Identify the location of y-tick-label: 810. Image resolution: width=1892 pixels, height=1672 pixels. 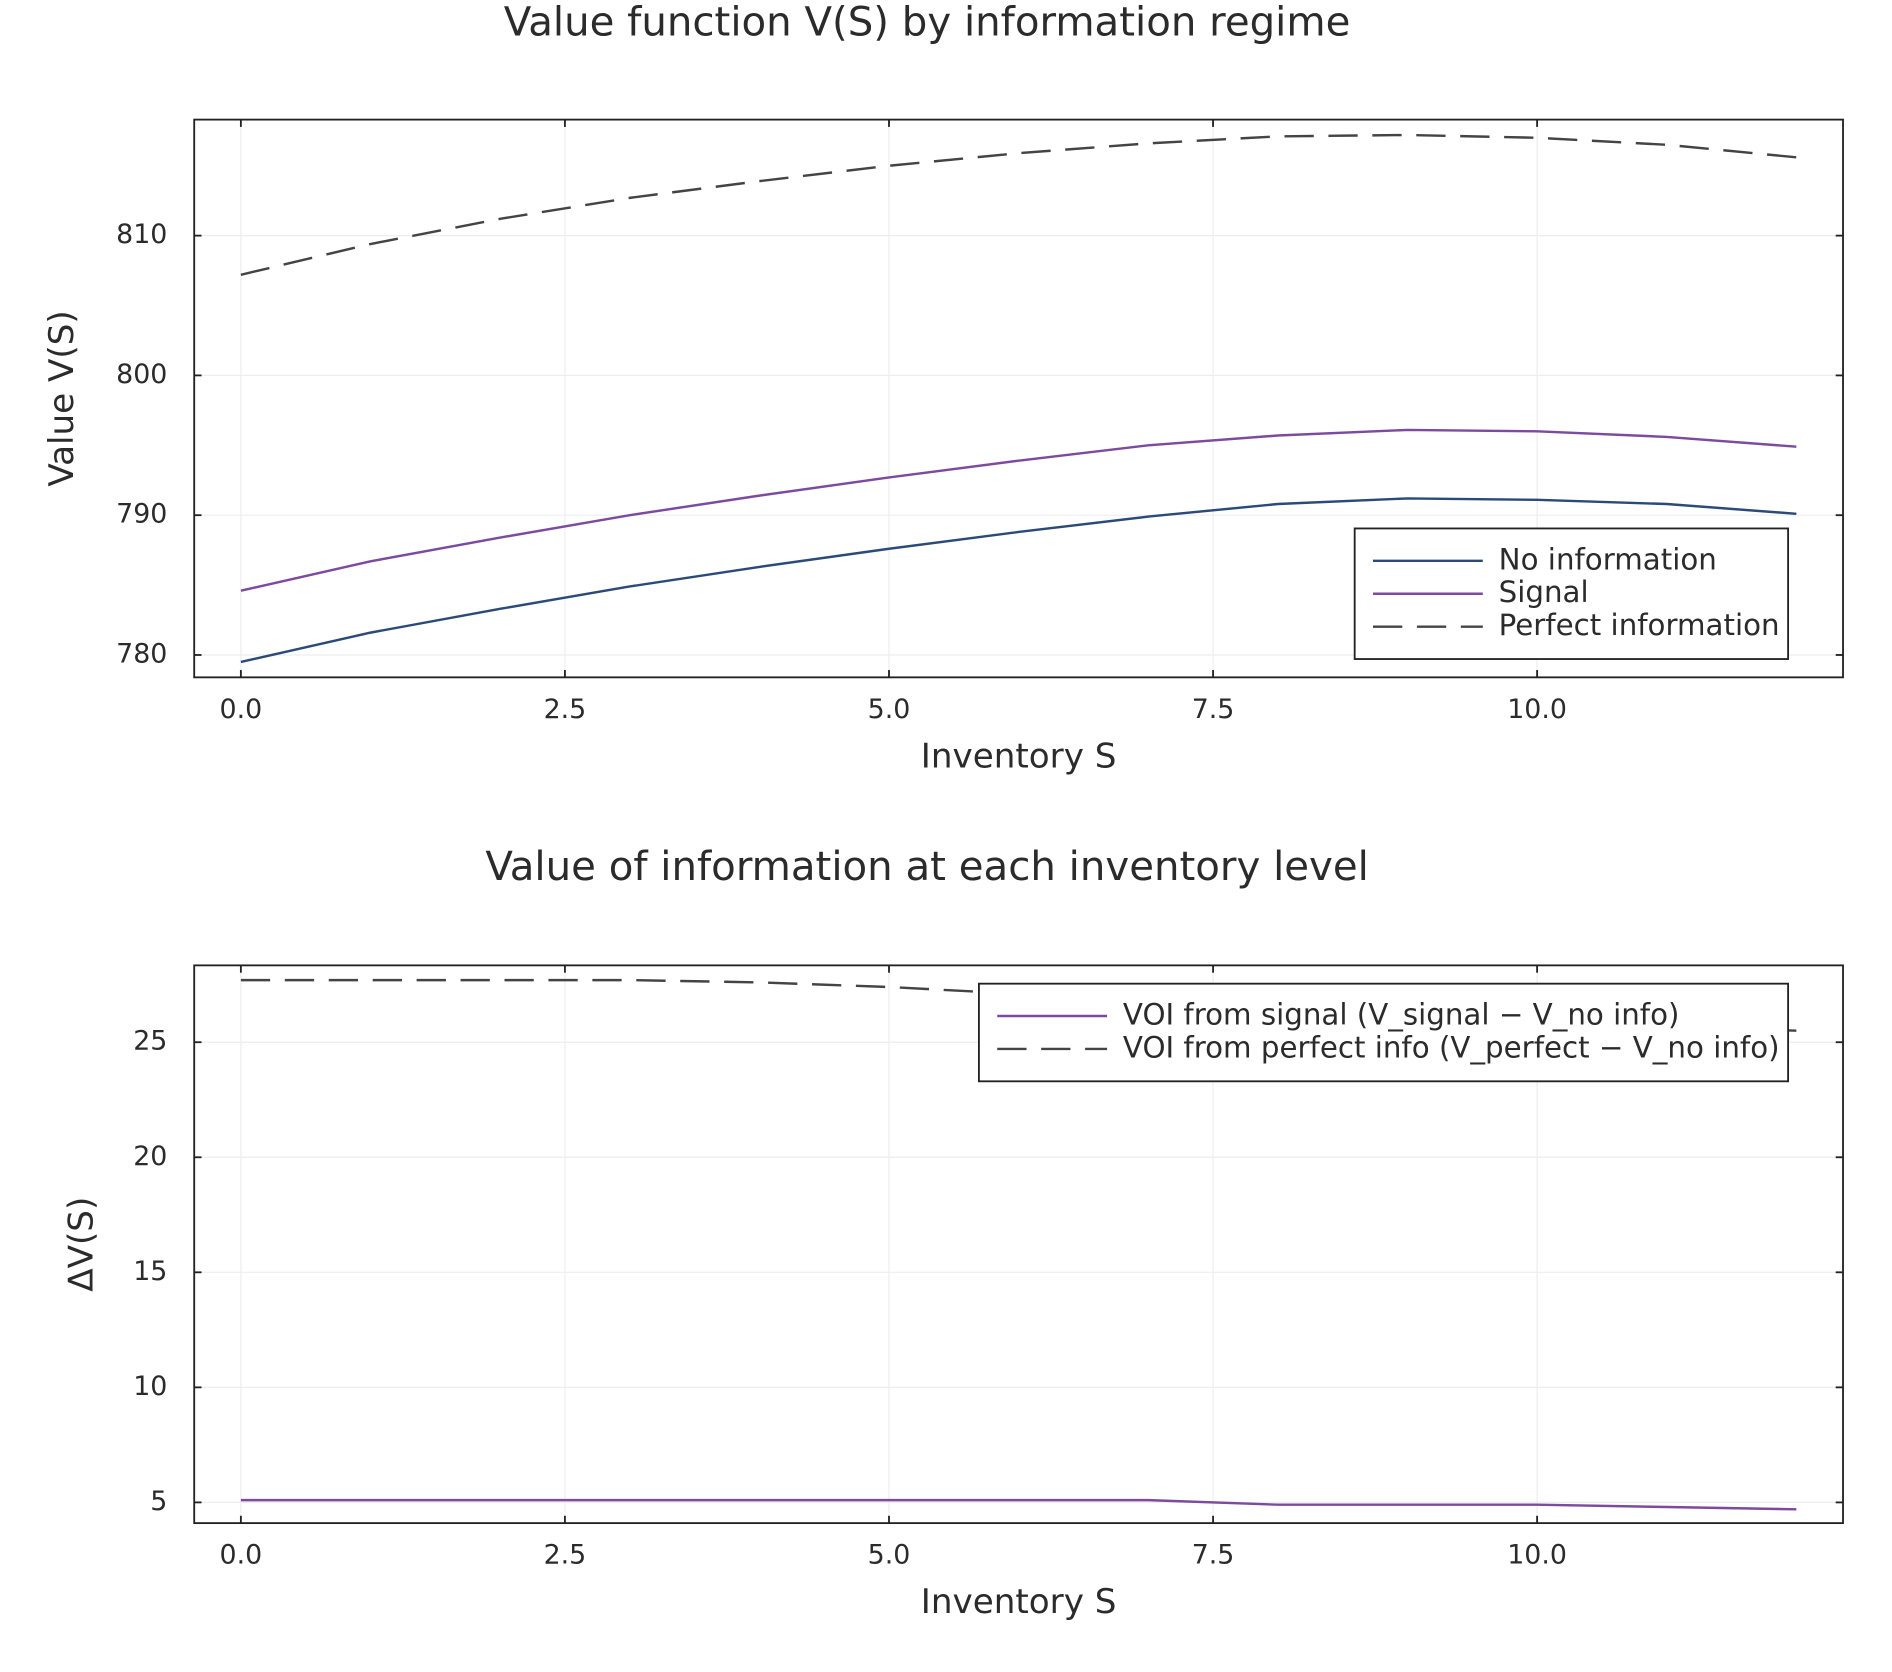
(141, 234).